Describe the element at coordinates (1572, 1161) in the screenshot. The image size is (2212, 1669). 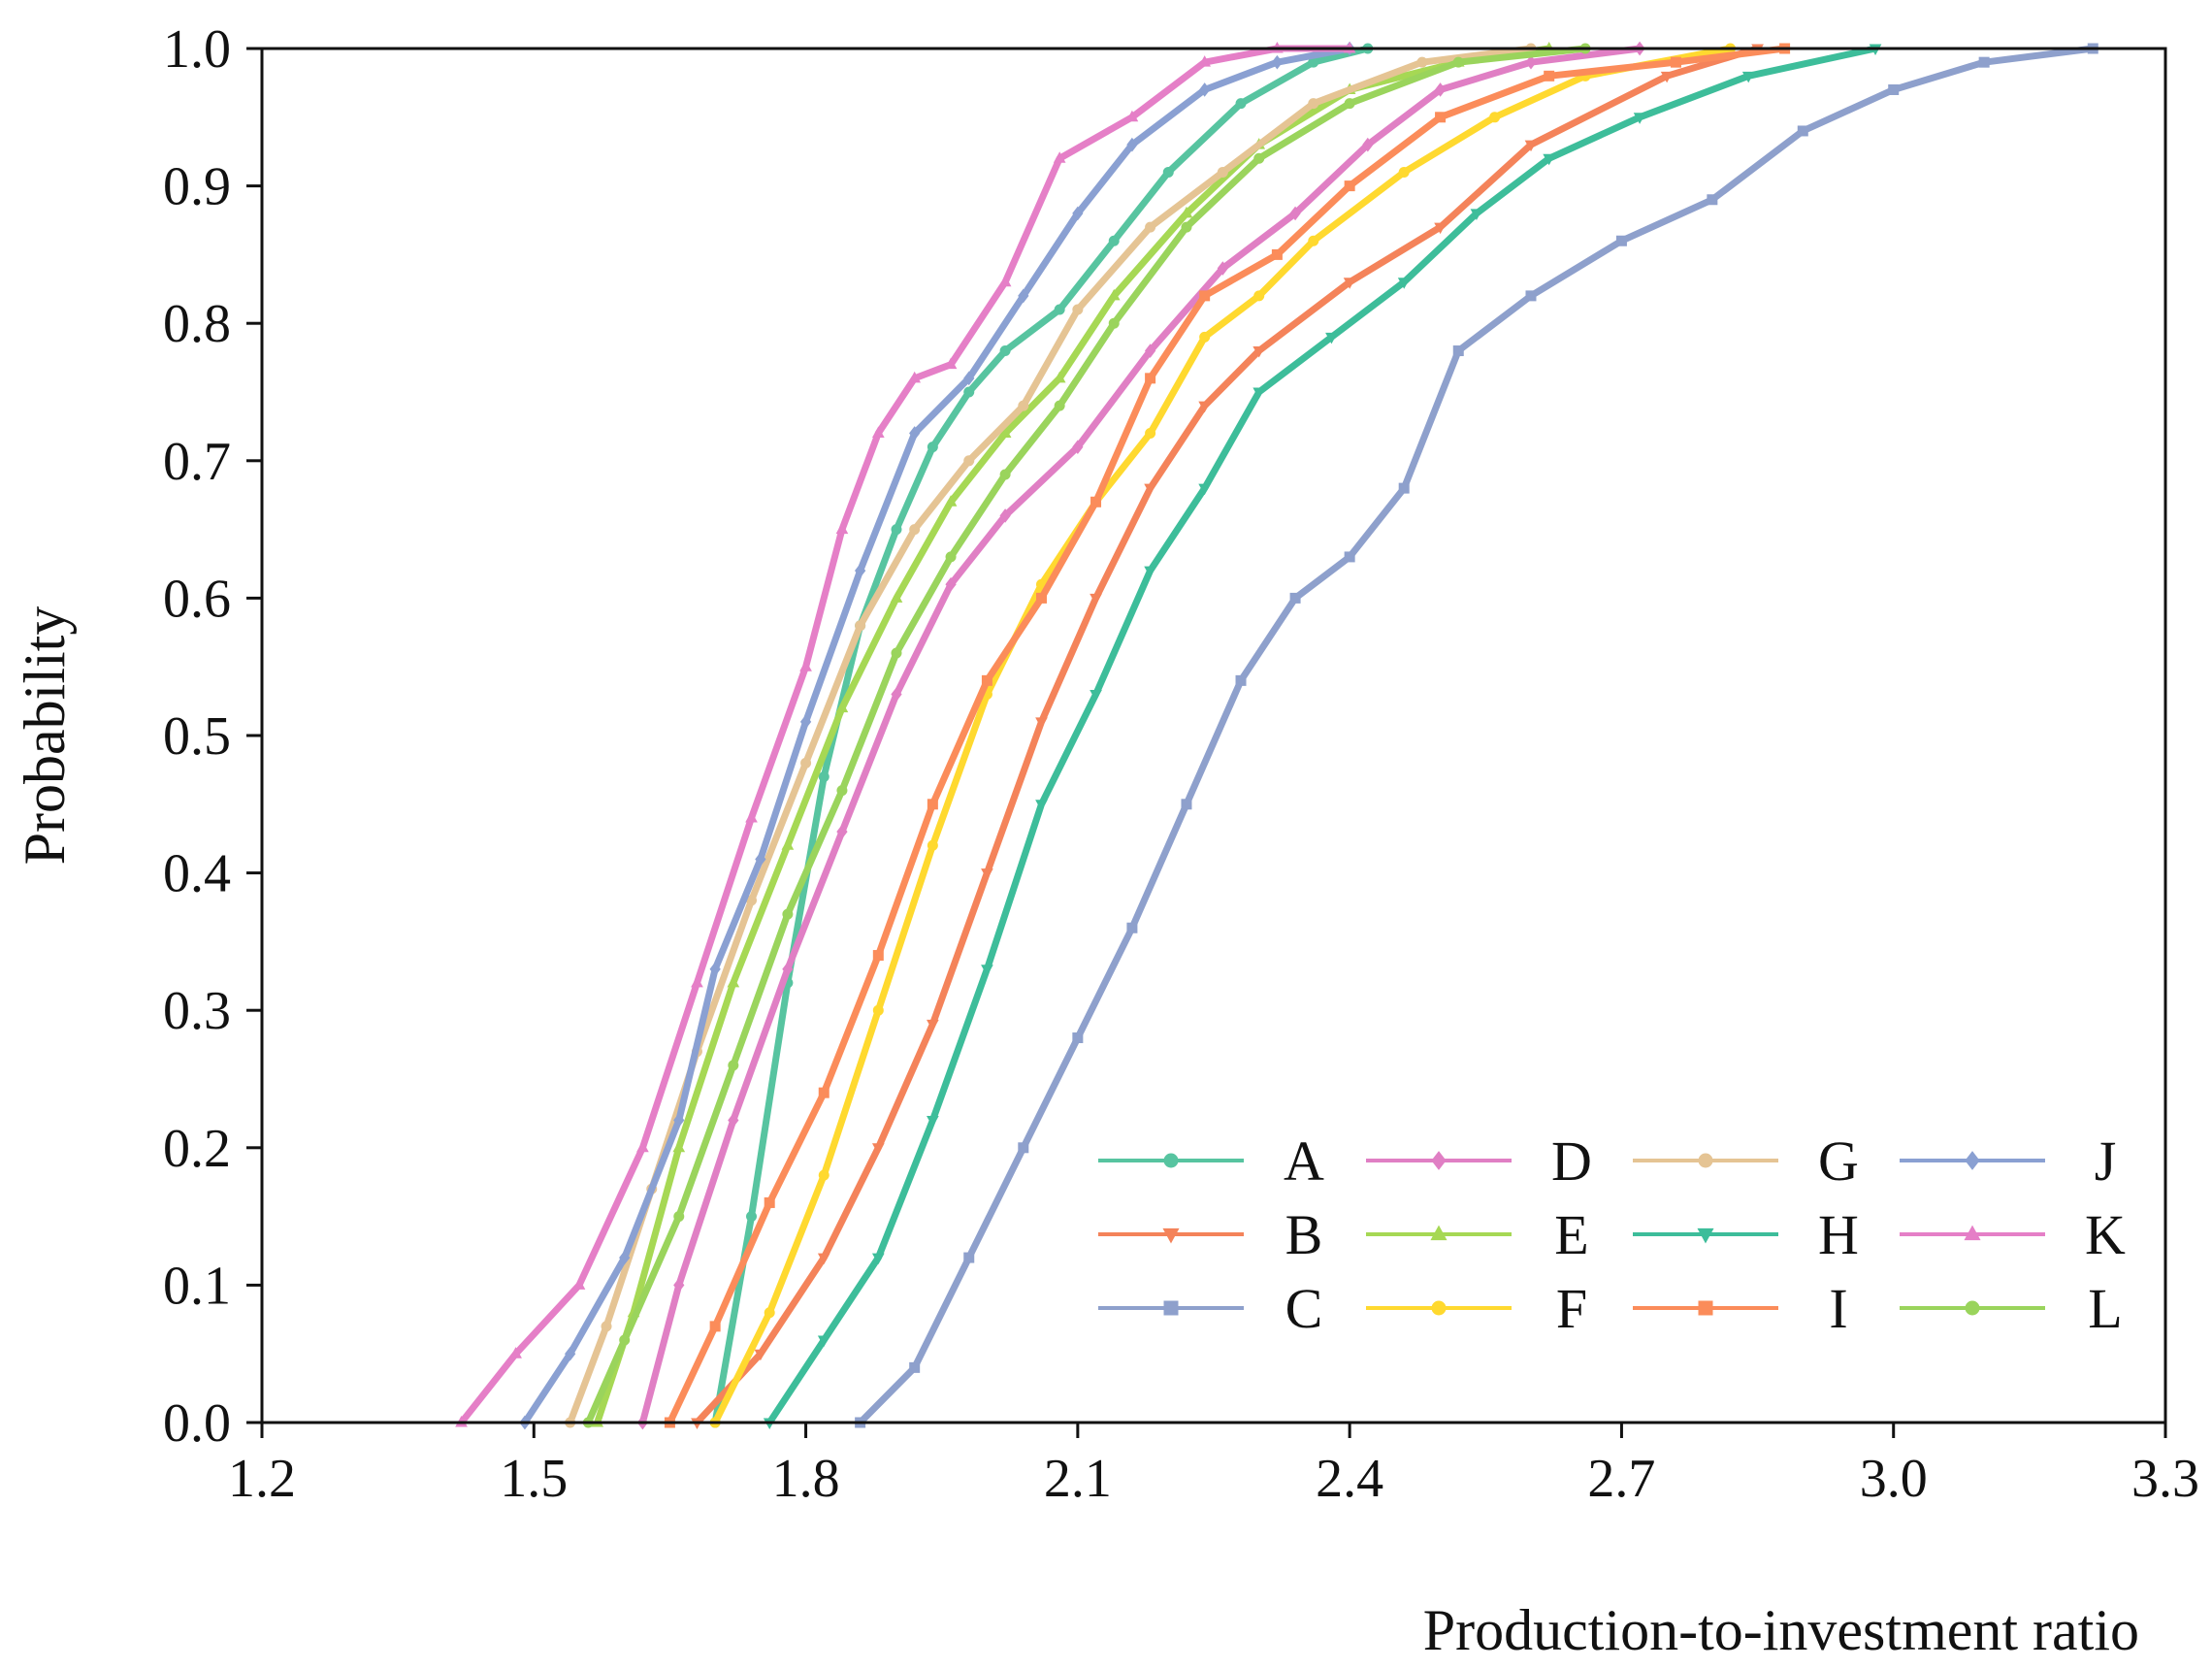
I see `legend-label-D: D` at that location.